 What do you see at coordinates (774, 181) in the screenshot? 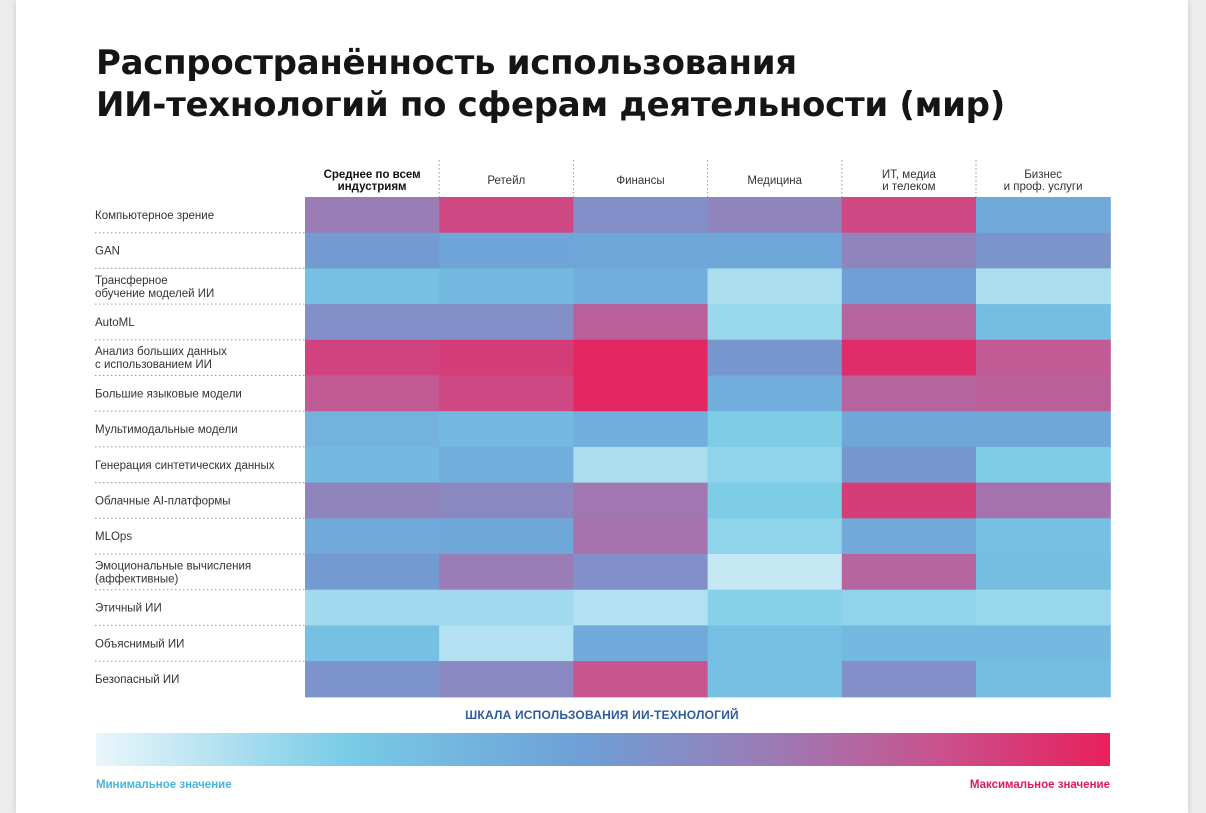
I see `column-header: Медицина` at bounding box center [774, 181].